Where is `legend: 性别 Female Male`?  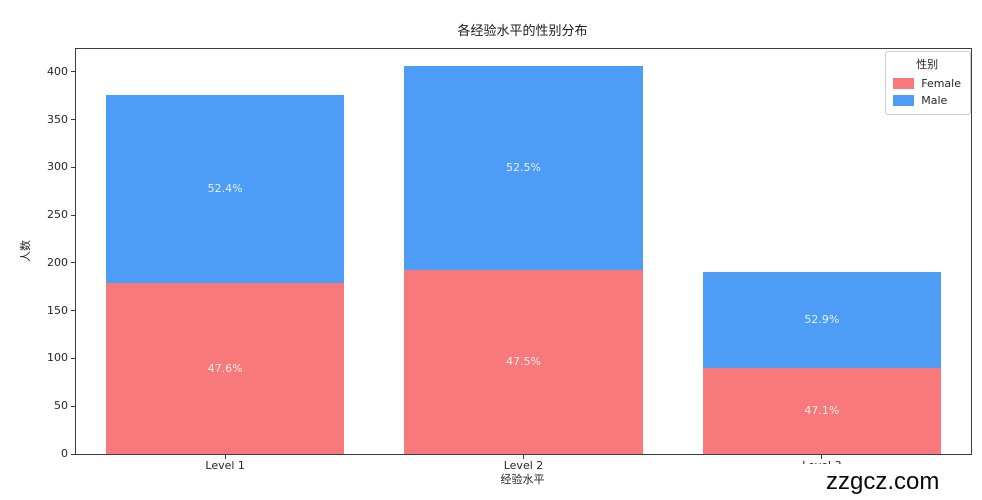
legend: 性别 Female Male is located at coordinates (928, 83).